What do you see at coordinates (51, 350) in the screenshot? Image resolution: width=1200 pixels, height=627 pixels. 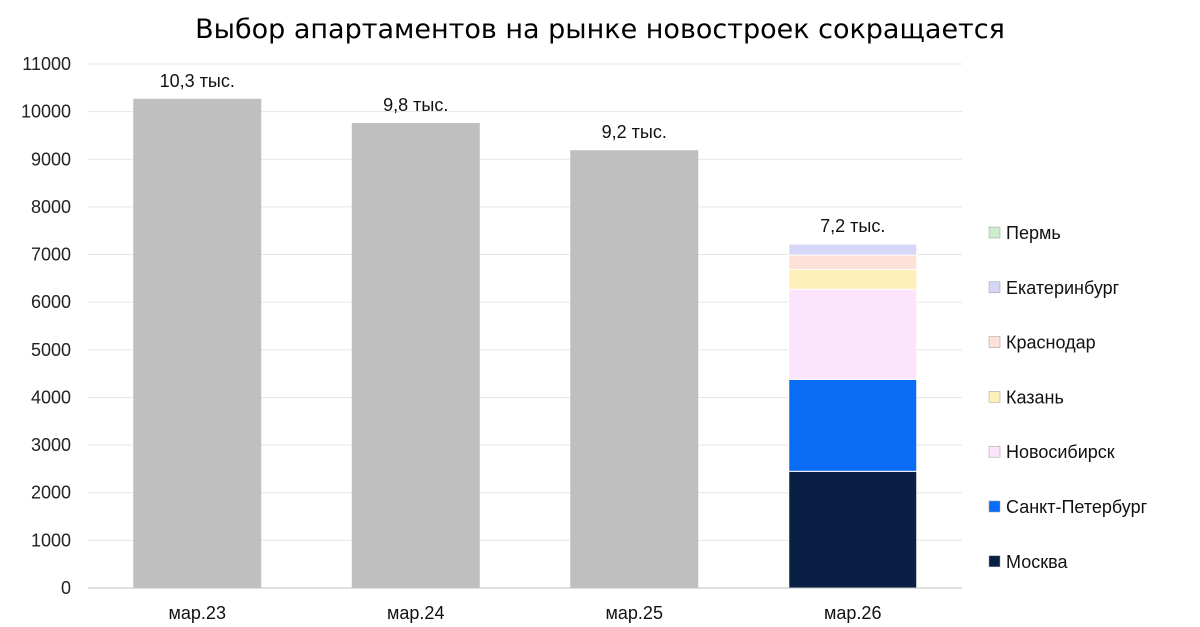 I see `y-tick-label: 5000` at bounding box center [51, 350].